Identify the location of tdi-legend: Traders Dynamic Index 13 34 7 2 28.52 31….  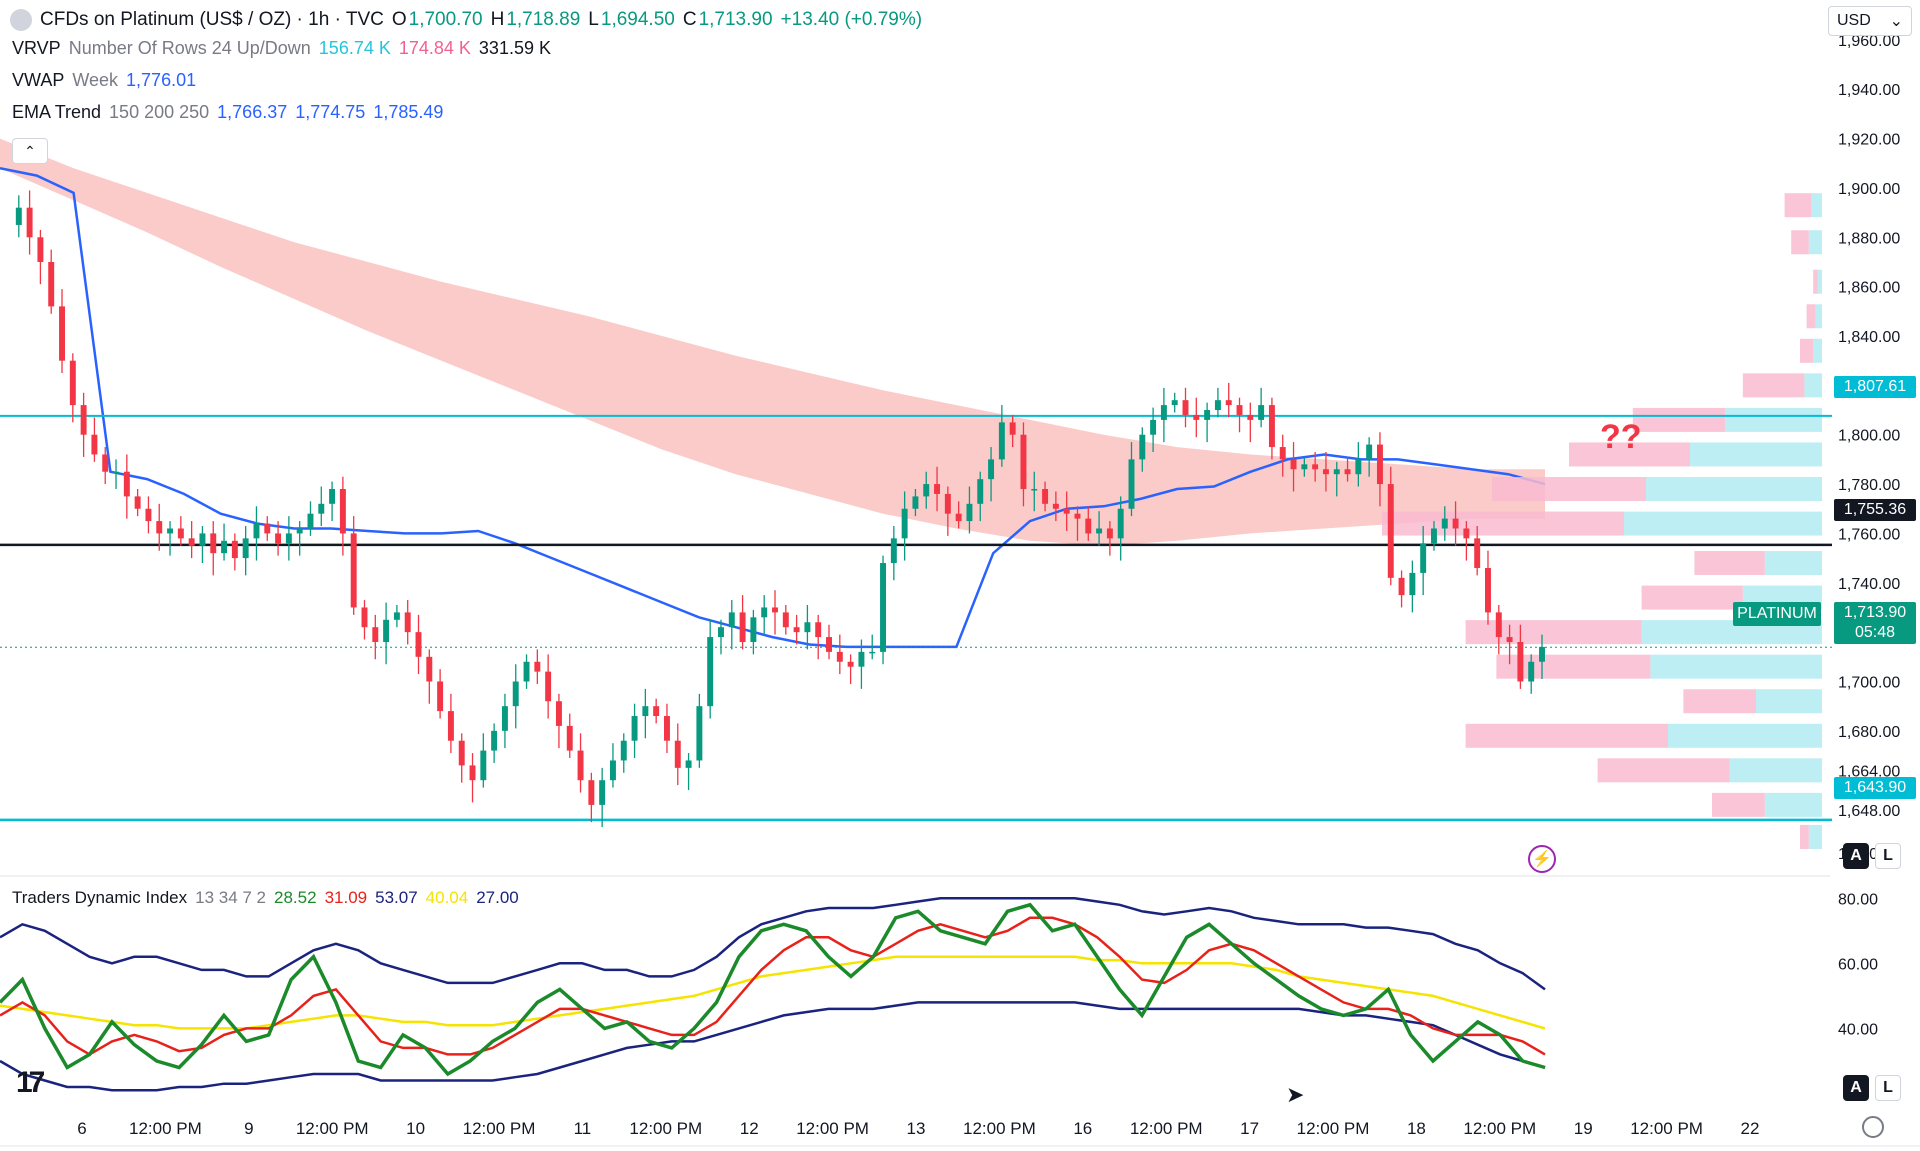
(265, 898).